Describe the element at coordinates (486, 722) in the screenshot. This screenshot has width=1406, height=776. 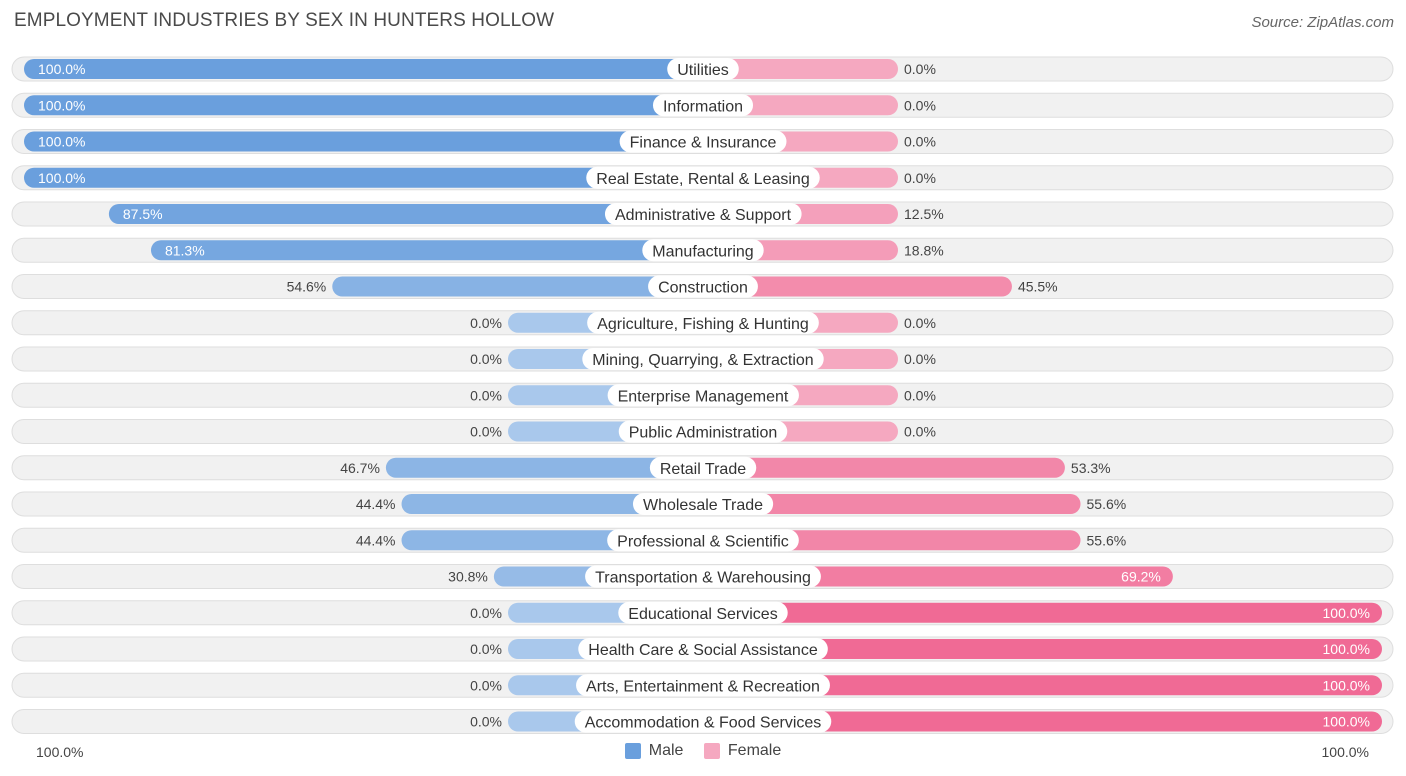
I see `male-value-accommodation-food-services: 0.0%` at that location.